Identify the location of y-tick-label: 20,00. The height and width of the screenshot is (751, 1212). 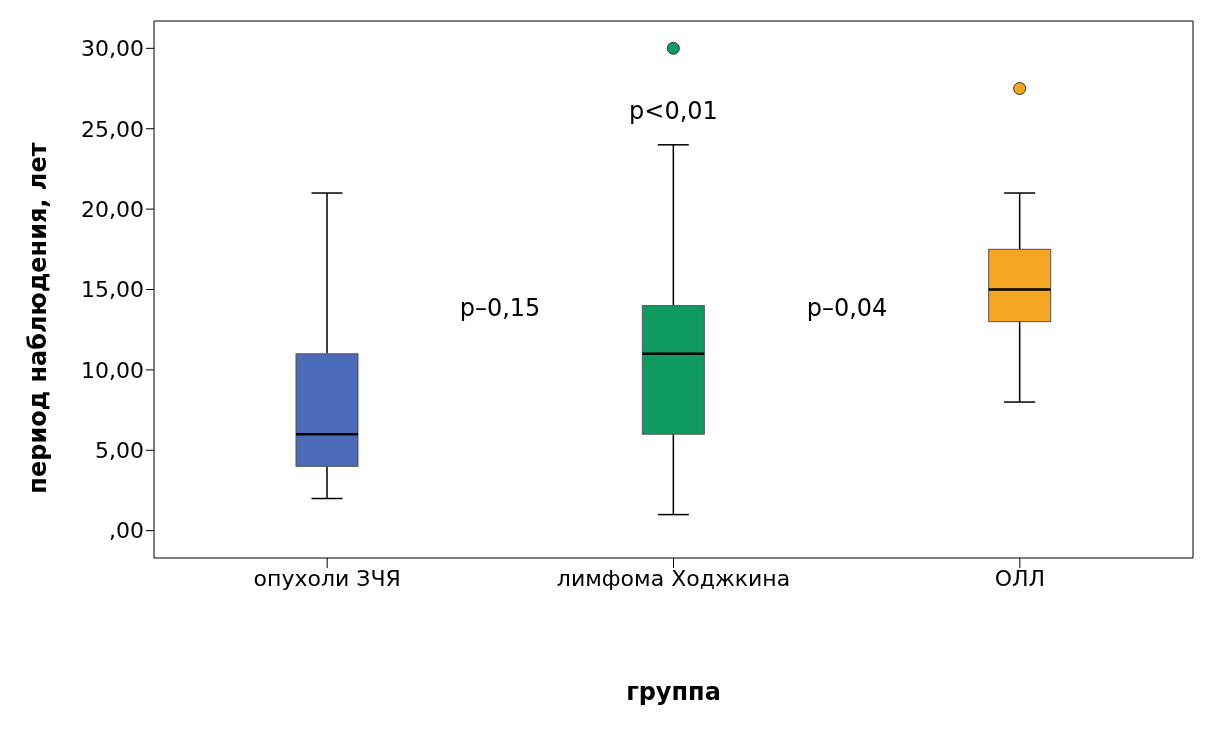
(112, 209).